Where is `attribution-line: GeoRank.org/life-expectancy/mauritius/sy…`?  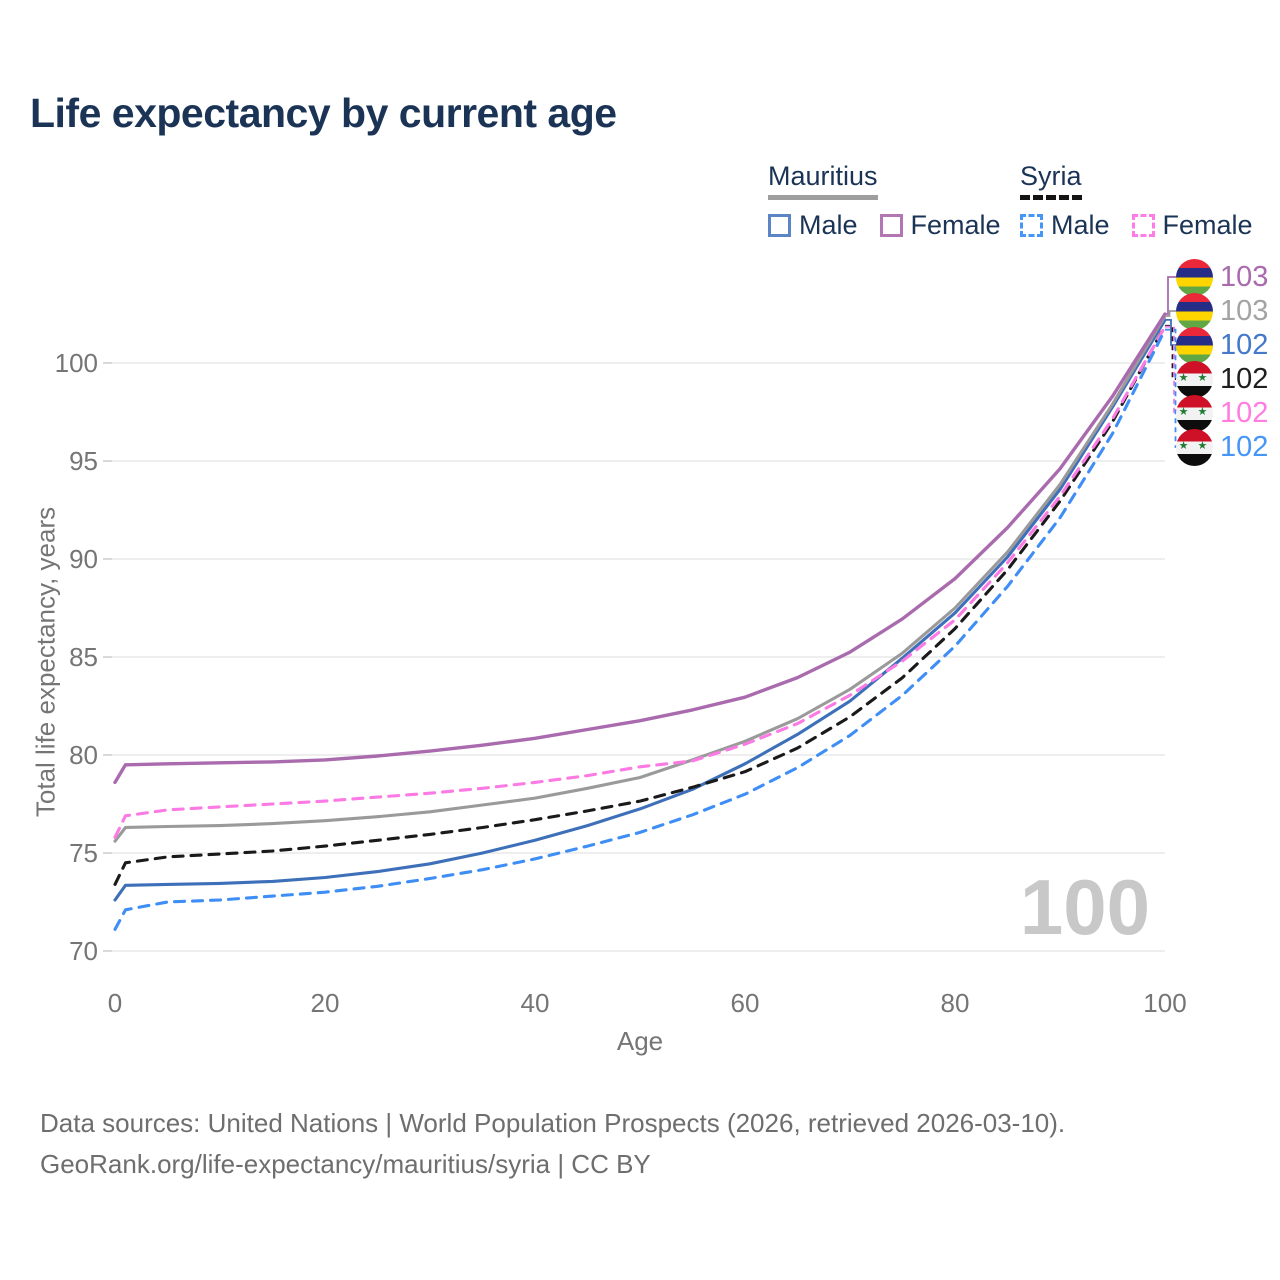 attribution-line: GeoRank.org/life-expectancy/mauritius/sy… is located at coordinates (345, 1164).